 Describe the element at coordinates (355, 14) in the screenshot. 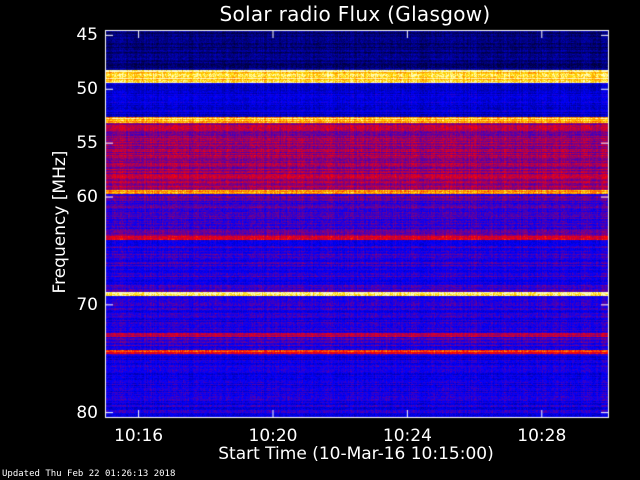

I see `chart-title: Solar radio Flux (Glasgow)` at that location.